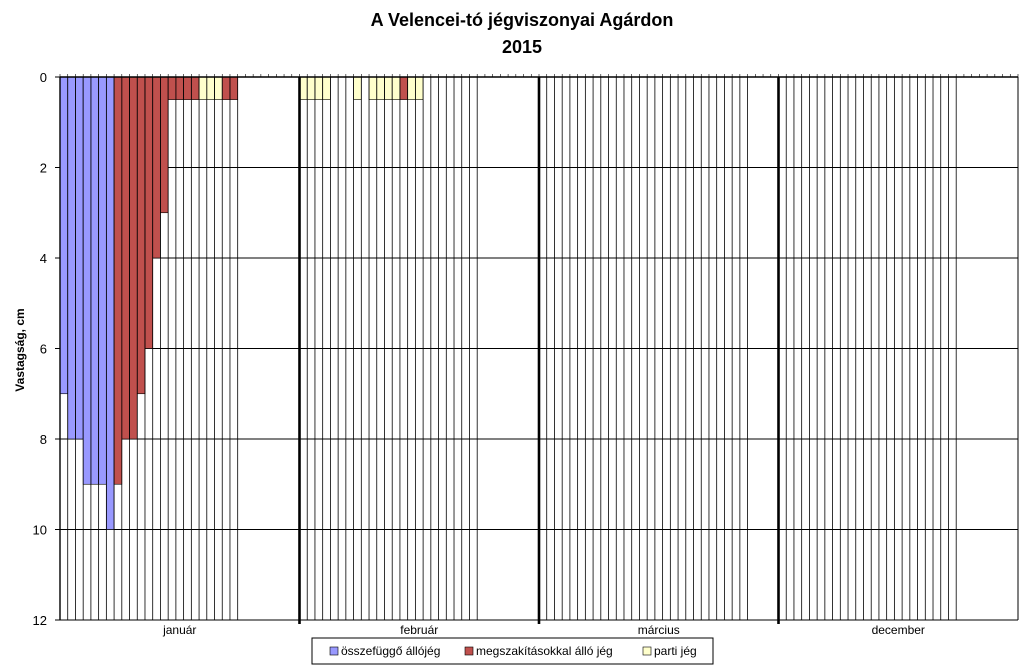 The image size is (1024, 669). I want to click on month-label: december, so click(898, 630).